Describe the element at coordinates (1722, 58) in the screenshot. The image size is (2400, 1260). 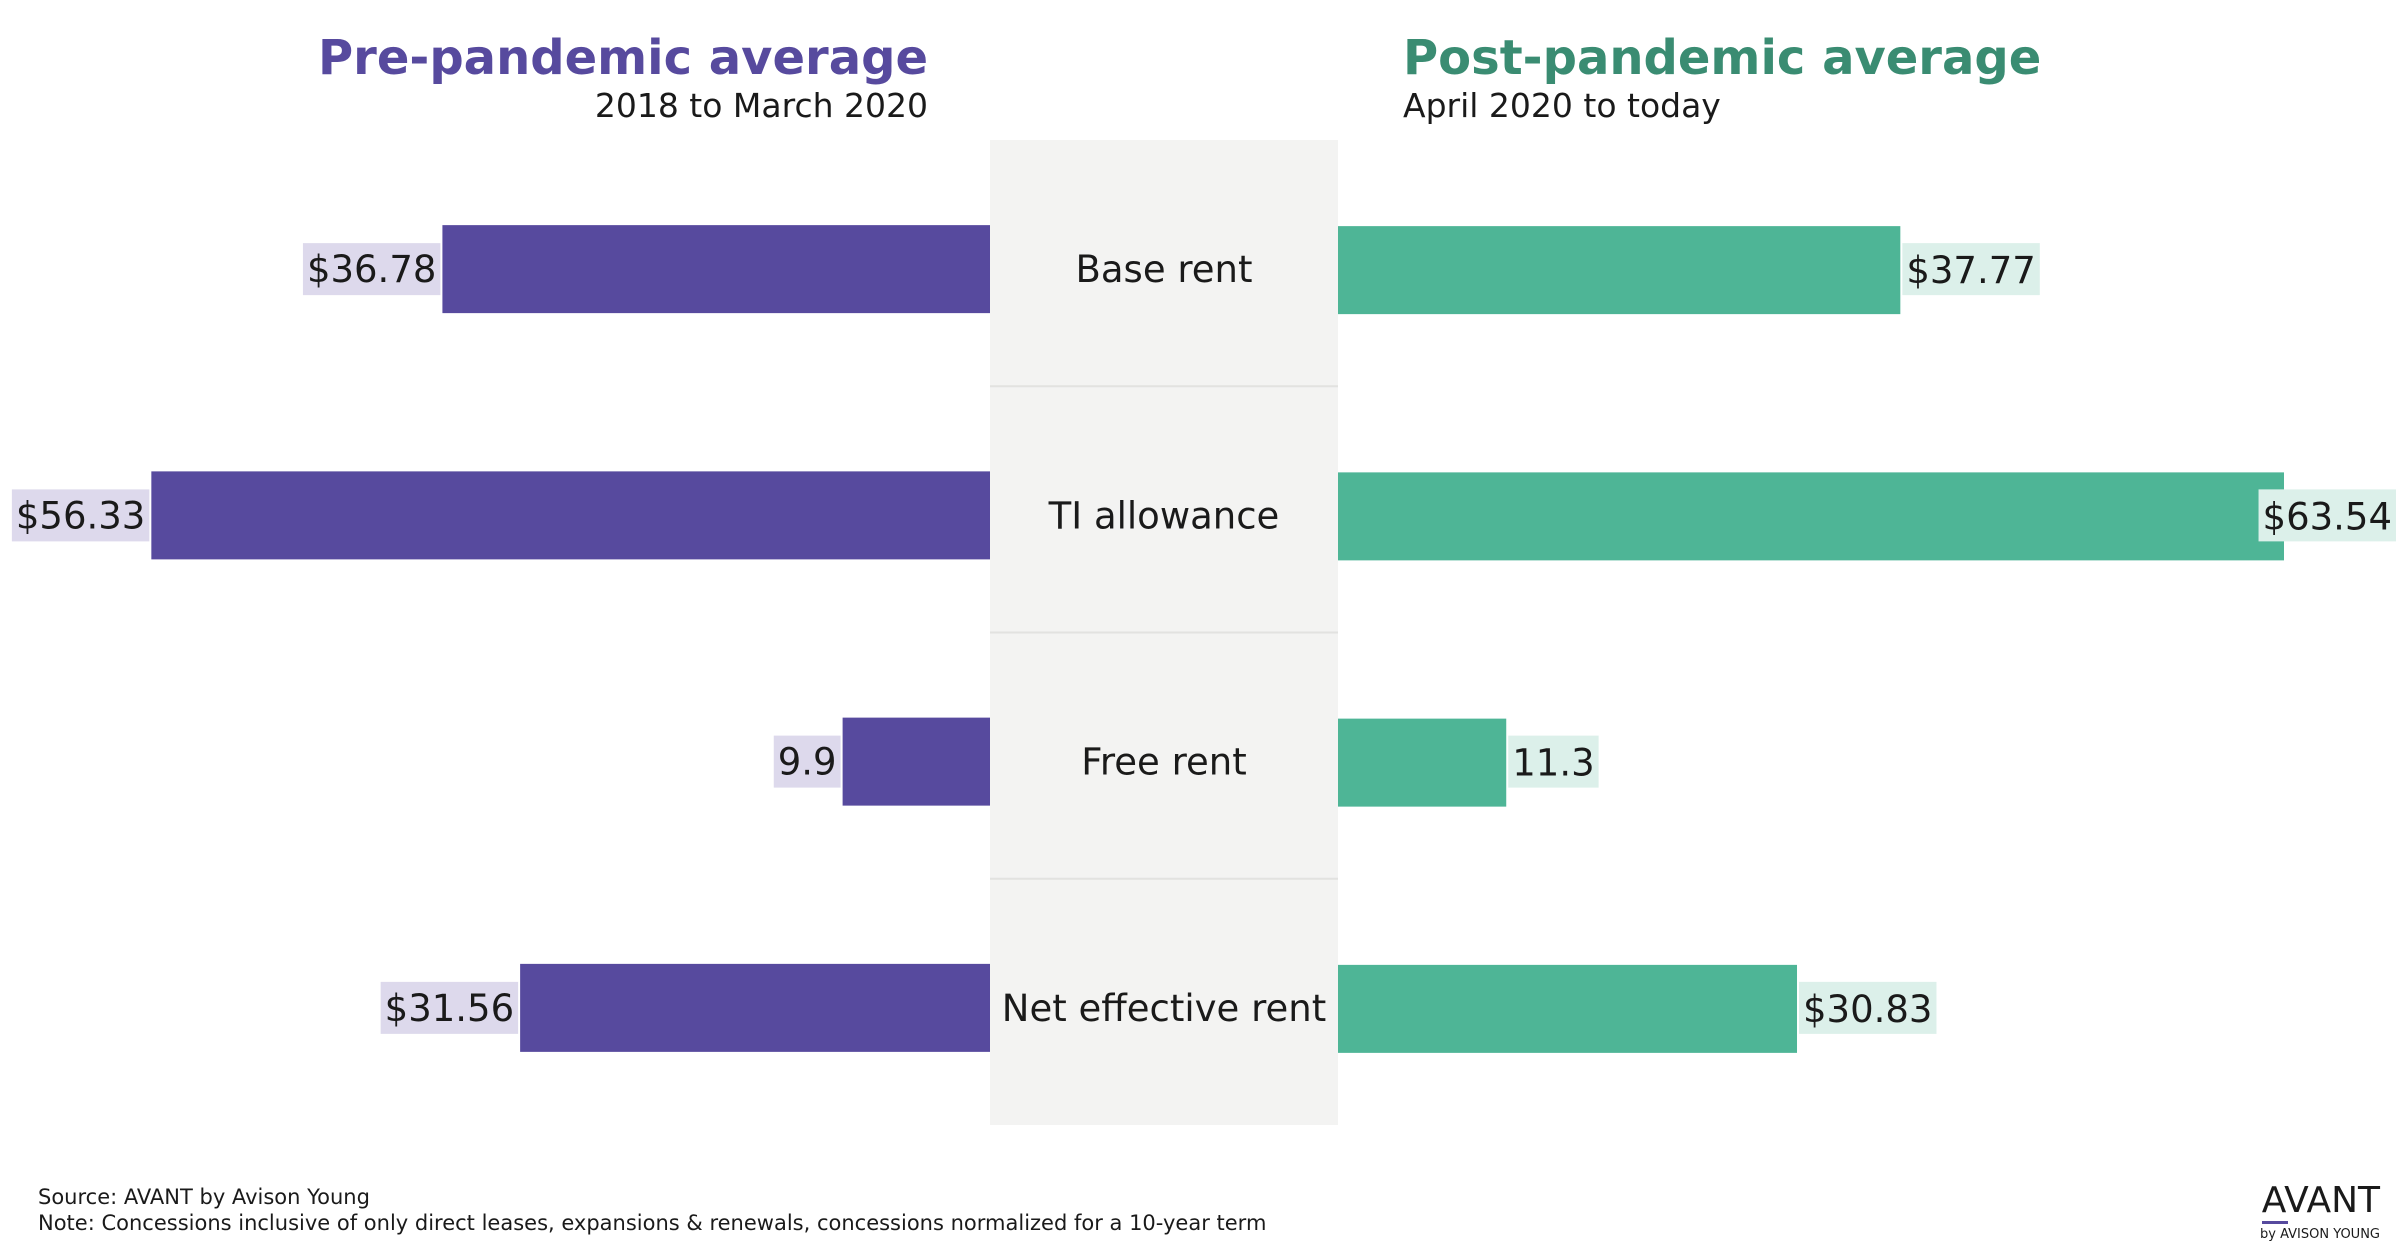
I see `right-series-title: Post-pandemic average` at that location.